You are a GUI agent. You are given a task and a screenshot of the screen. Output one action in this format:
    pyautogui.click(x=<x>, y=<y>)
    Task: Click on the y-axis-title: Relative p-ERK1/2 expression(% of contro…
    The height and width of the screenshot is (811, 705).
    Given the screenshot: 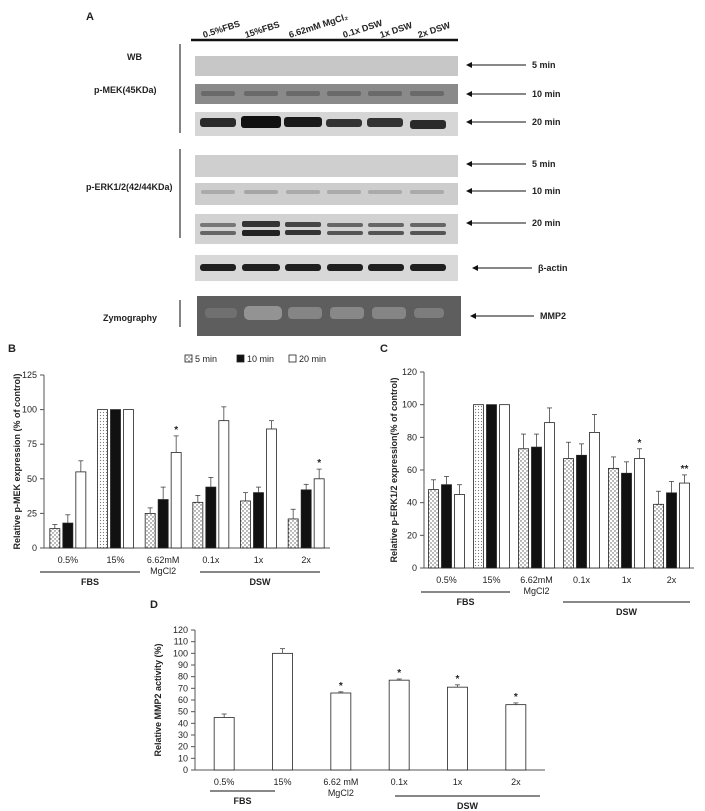 What is the action you would take?
    pyautogui.click(x=394, y=469)
    